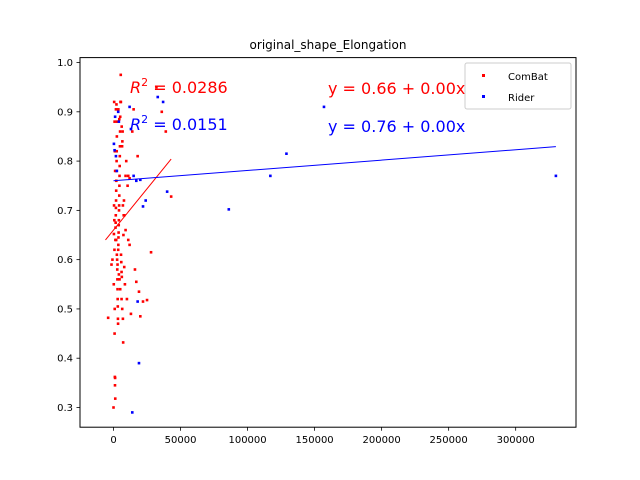  I want to click on rider-r2-value: = 0.0151, so click(188, 124).